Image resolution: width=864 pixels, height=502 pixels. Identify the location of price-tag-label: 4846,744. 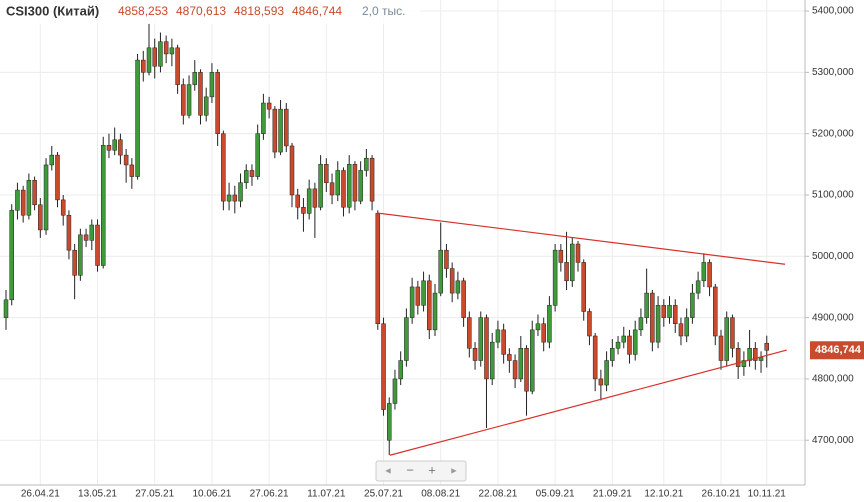
(838, 350).